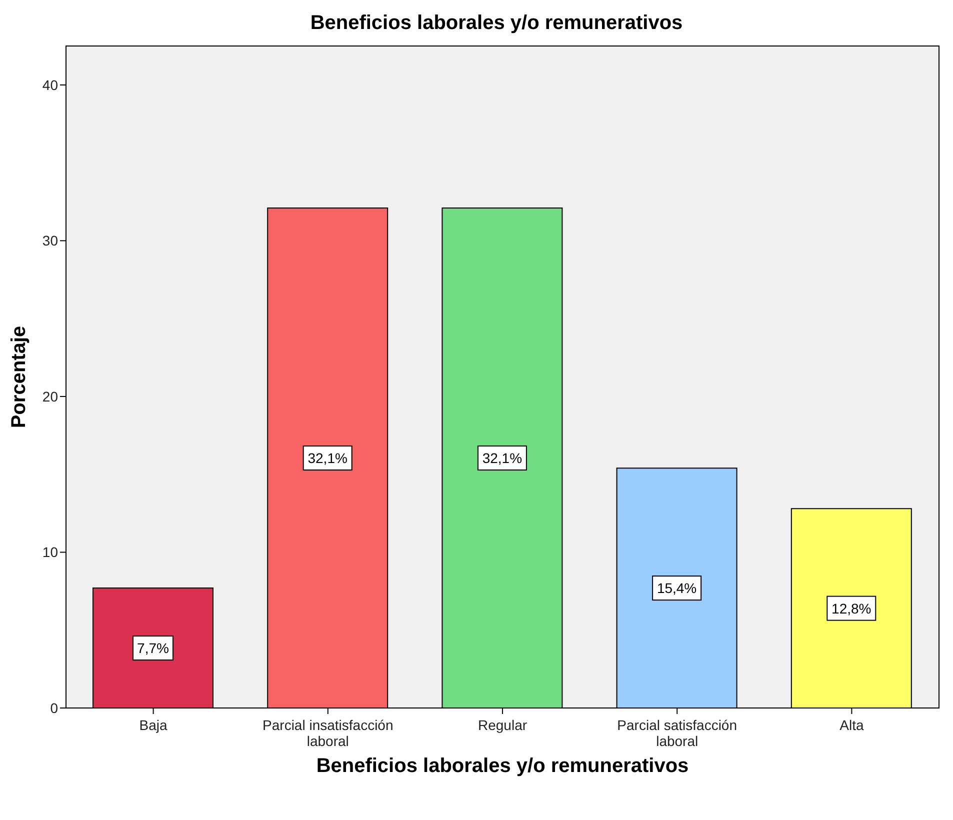  I want to click on x-tick-label: Baja, so click(153, 725).